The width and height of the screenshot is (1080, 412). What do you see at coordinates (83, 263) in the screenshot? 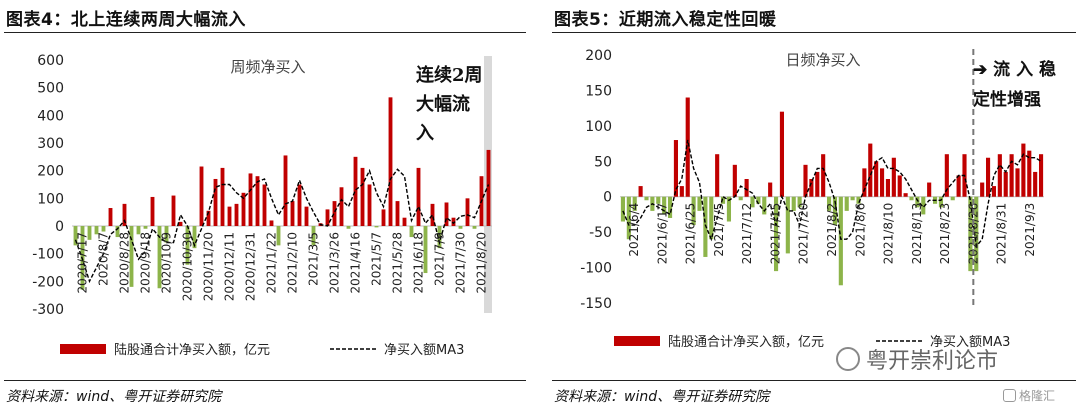
I see `x-tick-label: 2020/7/17` at bounding box center [83, 263].